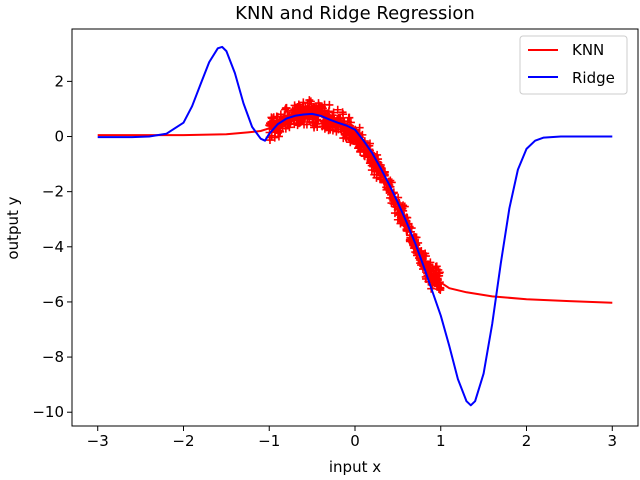  Describe the element at coordinates (355, 13) in the screenshot. I see `chart-title: KNN and Ridge Regression` at that location.